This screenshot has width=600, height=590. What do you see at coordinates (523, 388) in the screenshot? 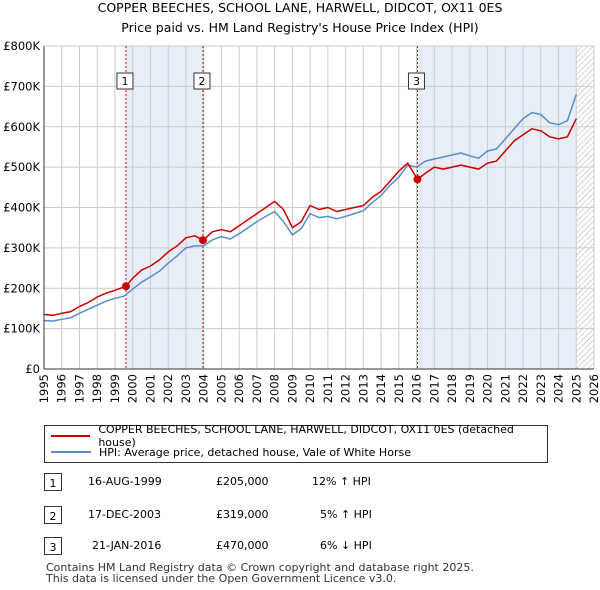
I see `x-tick-label: 2022` at bounding box center [523, 388].